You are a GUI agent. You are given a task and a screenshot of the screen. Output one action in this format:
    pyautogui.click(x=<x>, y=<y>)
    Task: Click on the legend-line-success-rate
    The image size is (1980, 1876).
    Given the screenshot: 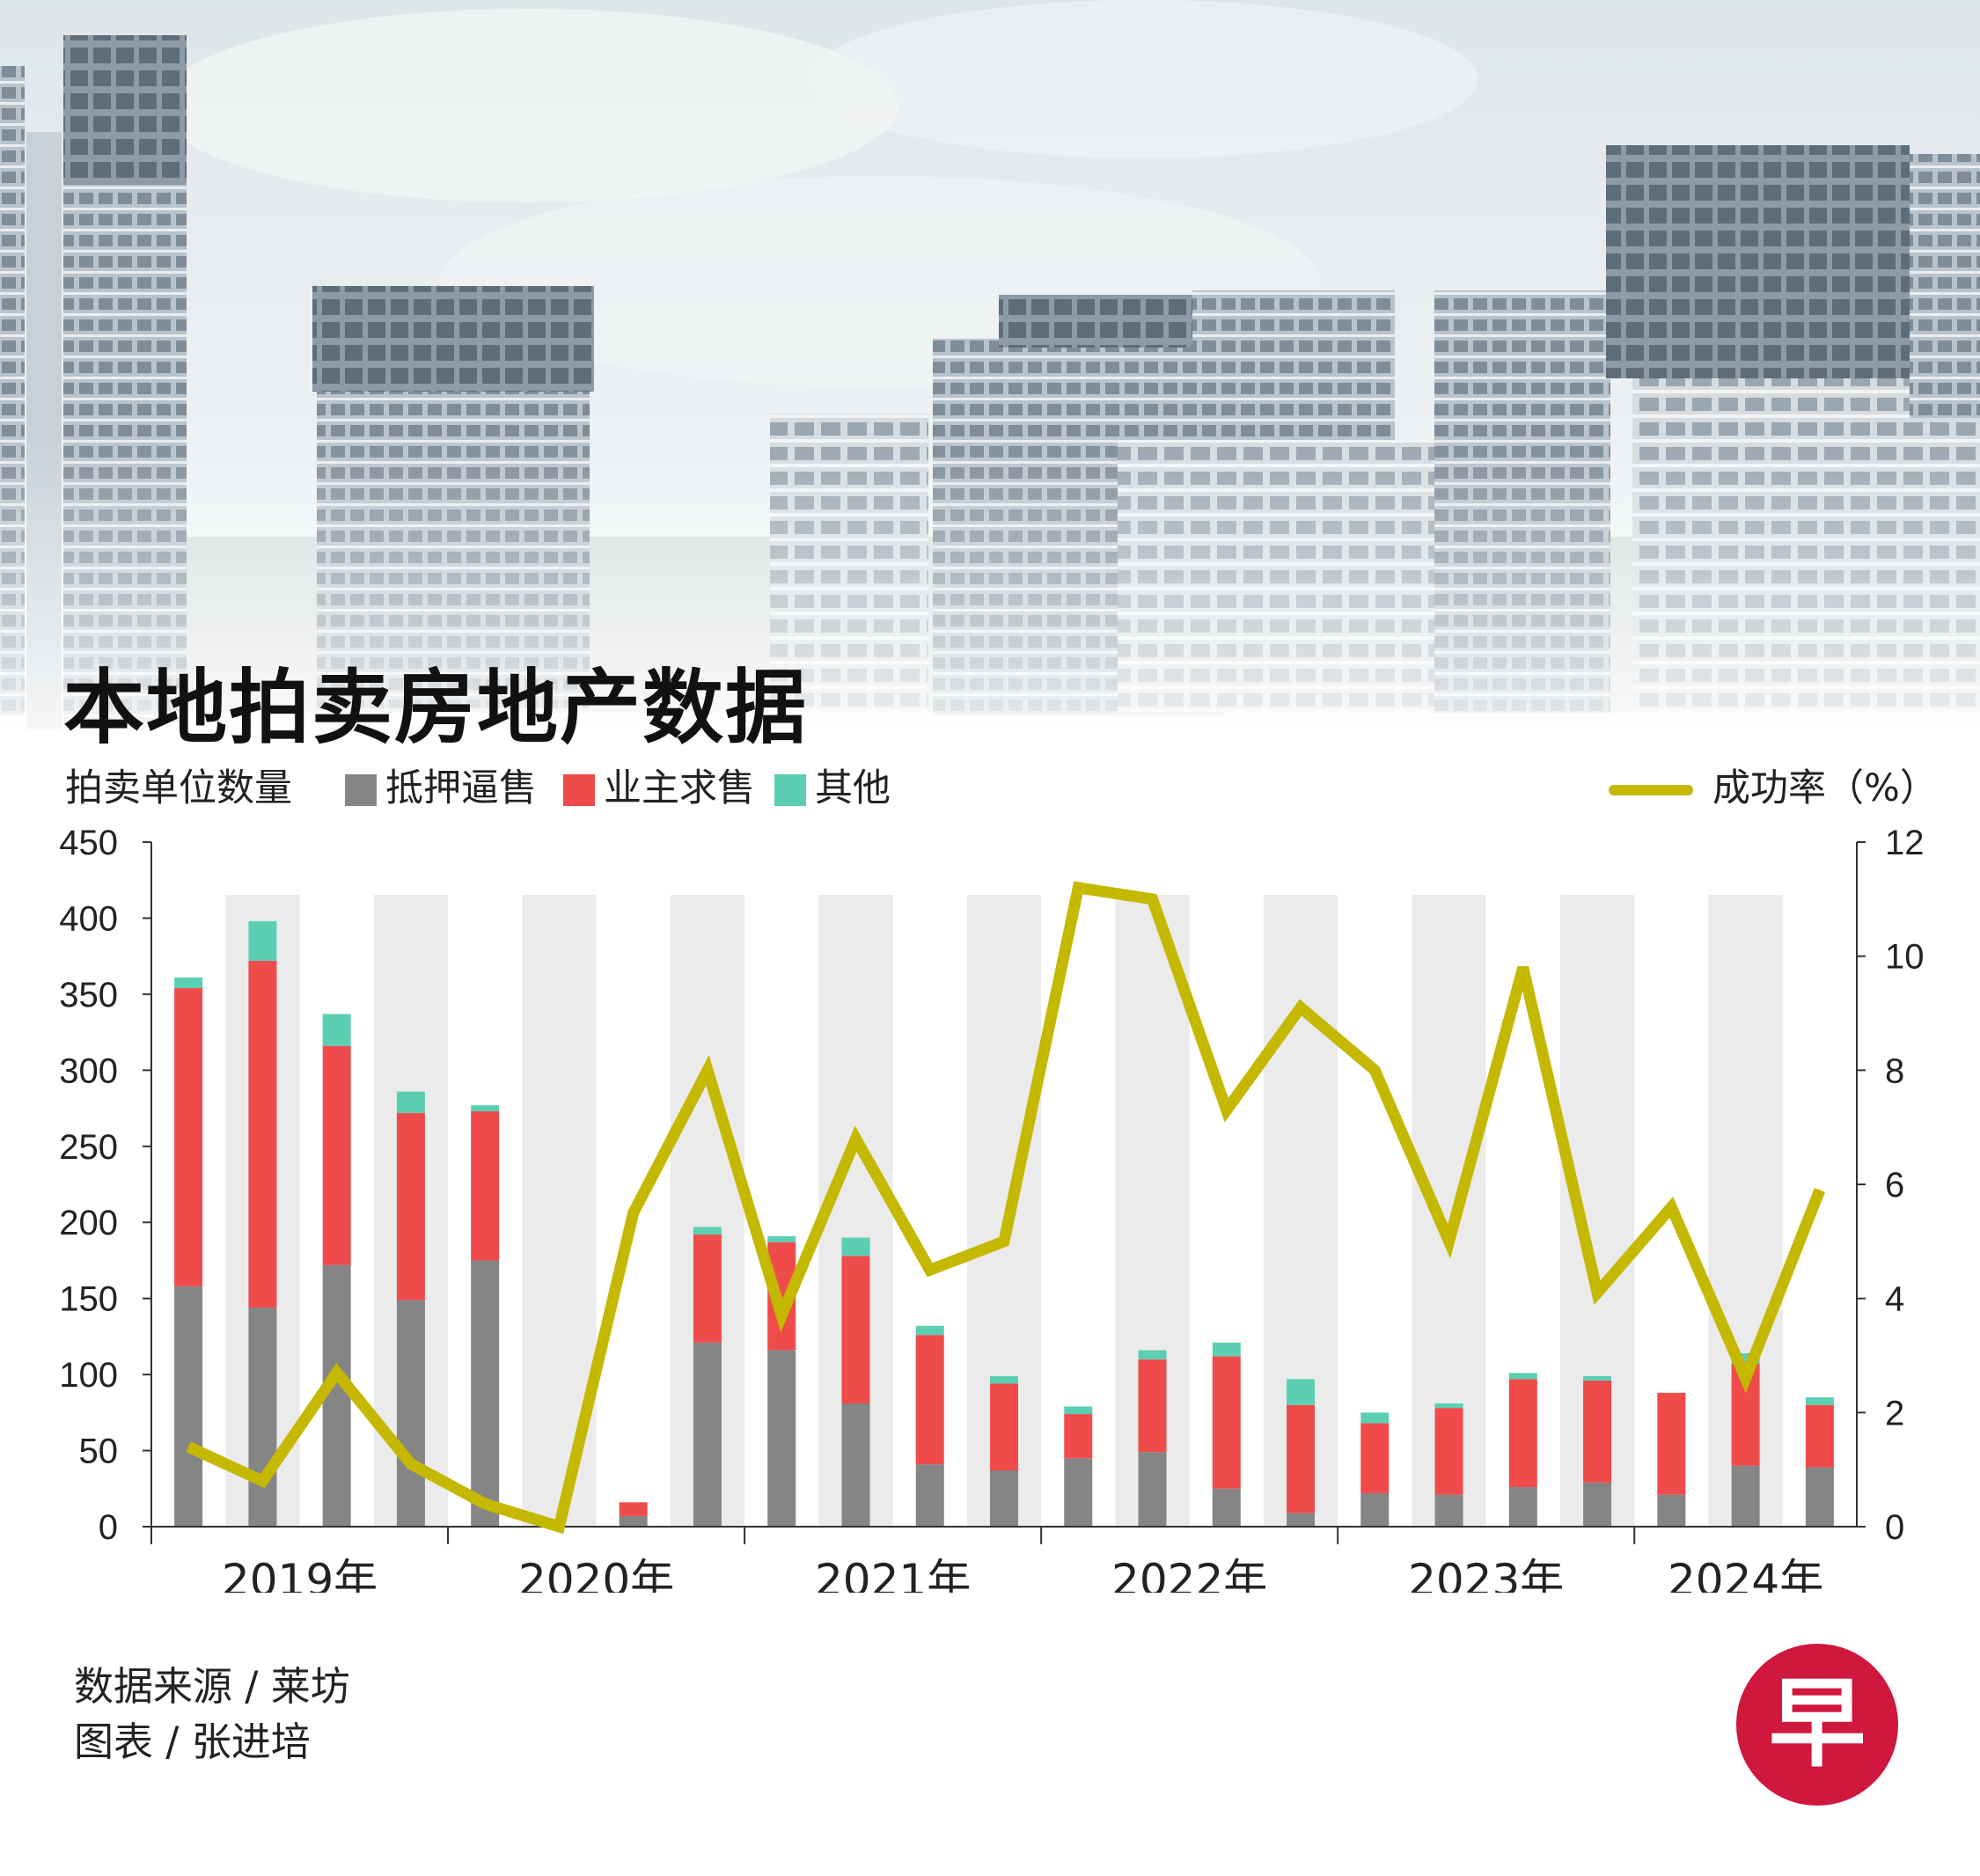 What is the action you would take?
    pyautogui.click(x=1651, y=790)
    